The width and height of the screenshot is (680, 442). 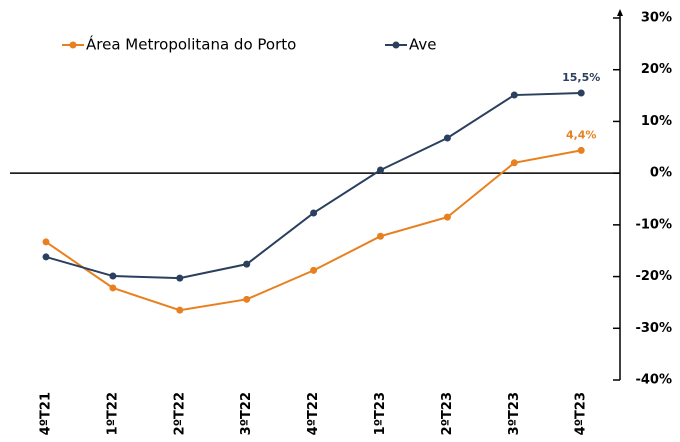 I want to click on x-tick-label: 1ºT23, so click(x=380, y=413).